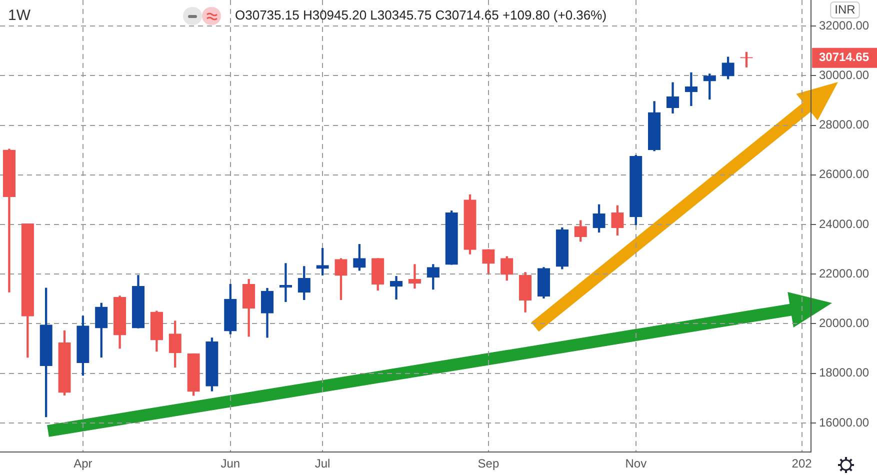 The width and height of the screenshot is (877, 475). Describe the element at coordinates (83, 463) in the screenshot. I see `x-tick-label: Apr` at that location.